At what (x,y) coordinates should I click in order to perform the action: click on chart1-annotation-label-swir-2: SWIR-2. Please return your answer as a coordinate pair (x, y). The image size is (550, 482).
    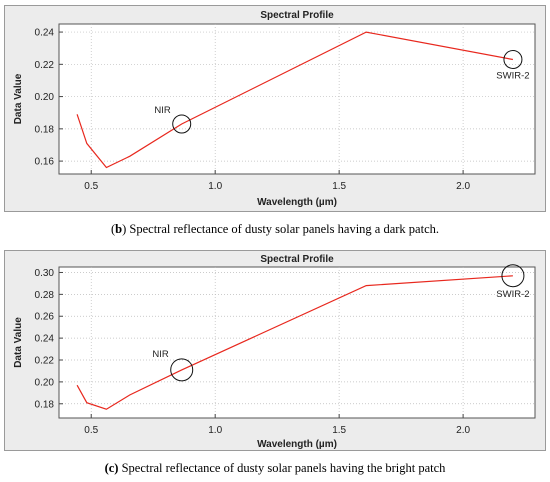
    Looking at the image, I should click on (512, 75).